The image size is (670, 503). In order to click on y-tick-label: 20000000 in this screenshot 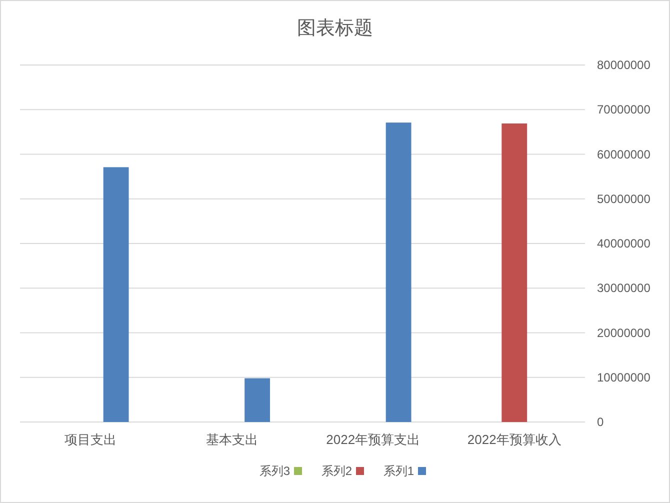, I will do `click(624, 333)`.